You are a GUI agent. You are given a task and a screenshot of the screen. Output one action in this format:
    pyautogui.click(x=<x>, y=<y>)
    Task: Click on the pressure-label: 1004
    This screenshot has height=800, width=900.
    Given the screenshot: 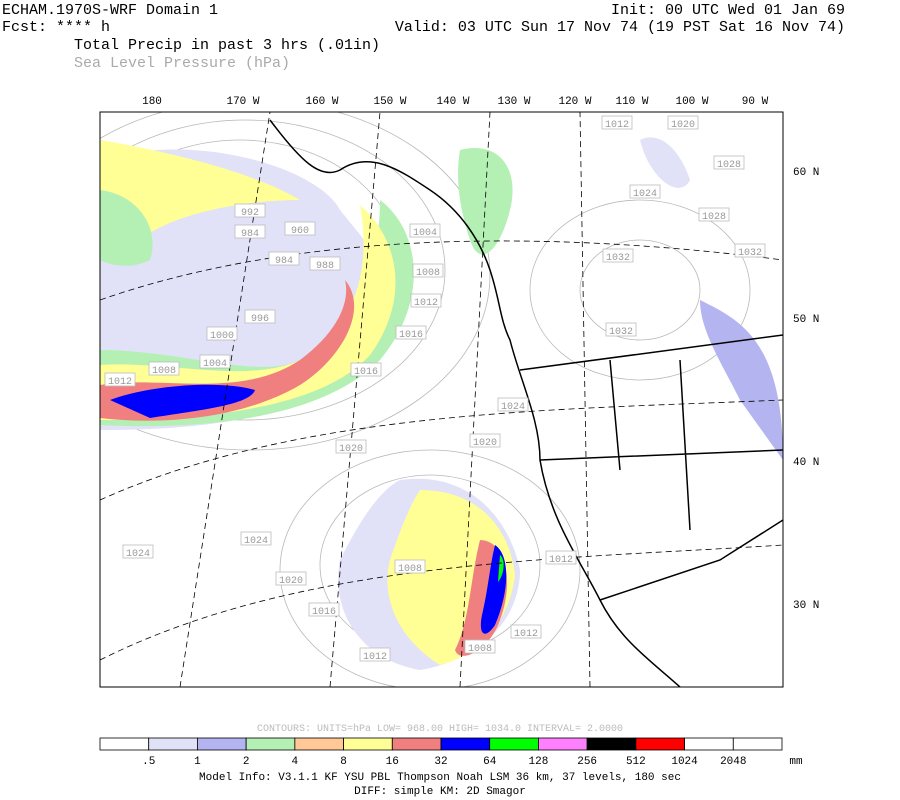 What is the action you would take?
    pyautogui.click(x=215, y=364)
    